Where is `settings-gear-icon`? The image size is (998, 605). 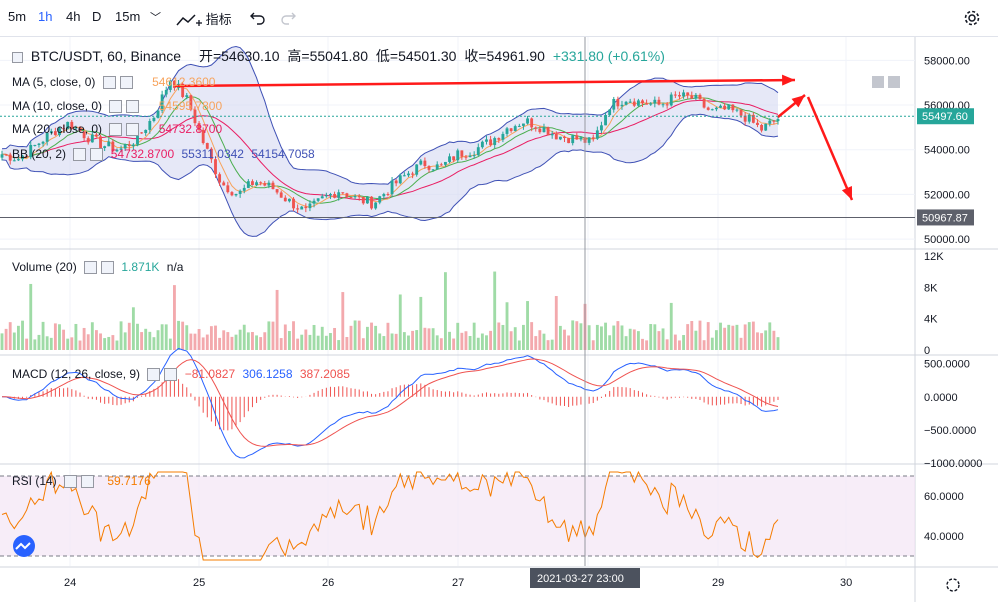 settings-gear-icon is located at coordinates (972, 18).